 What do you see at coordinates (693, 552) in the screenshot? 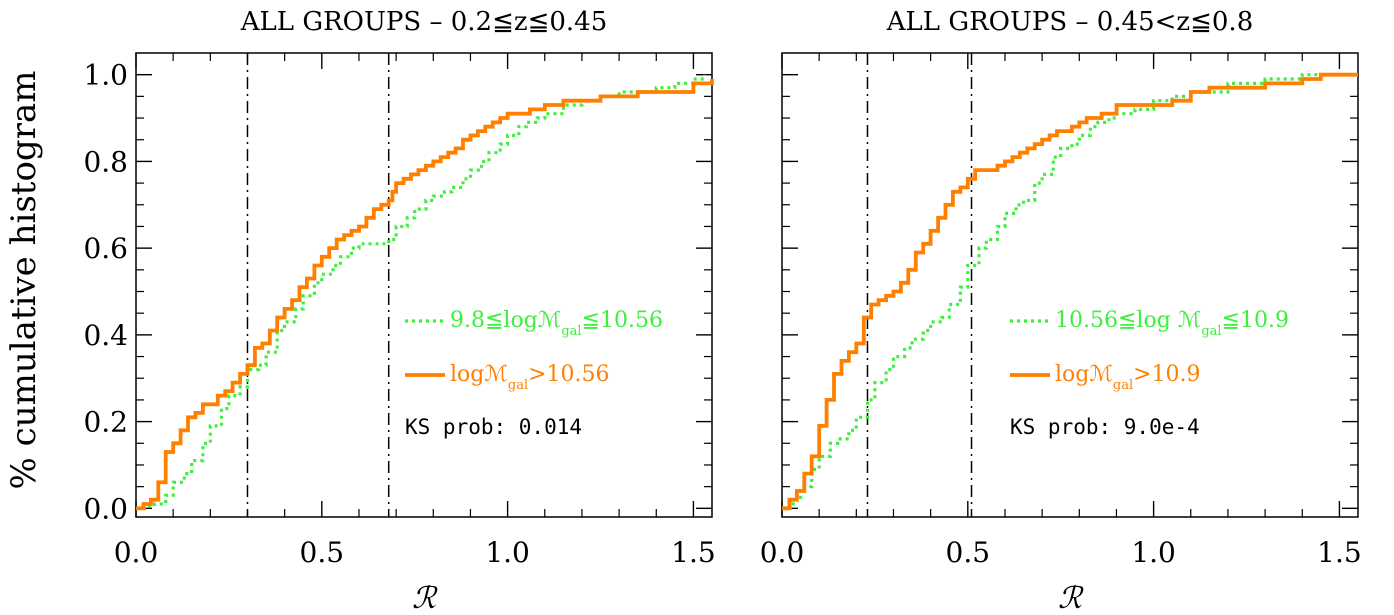
I see `left-x-tick-label: 1.5` at bounding box center [693, 552].